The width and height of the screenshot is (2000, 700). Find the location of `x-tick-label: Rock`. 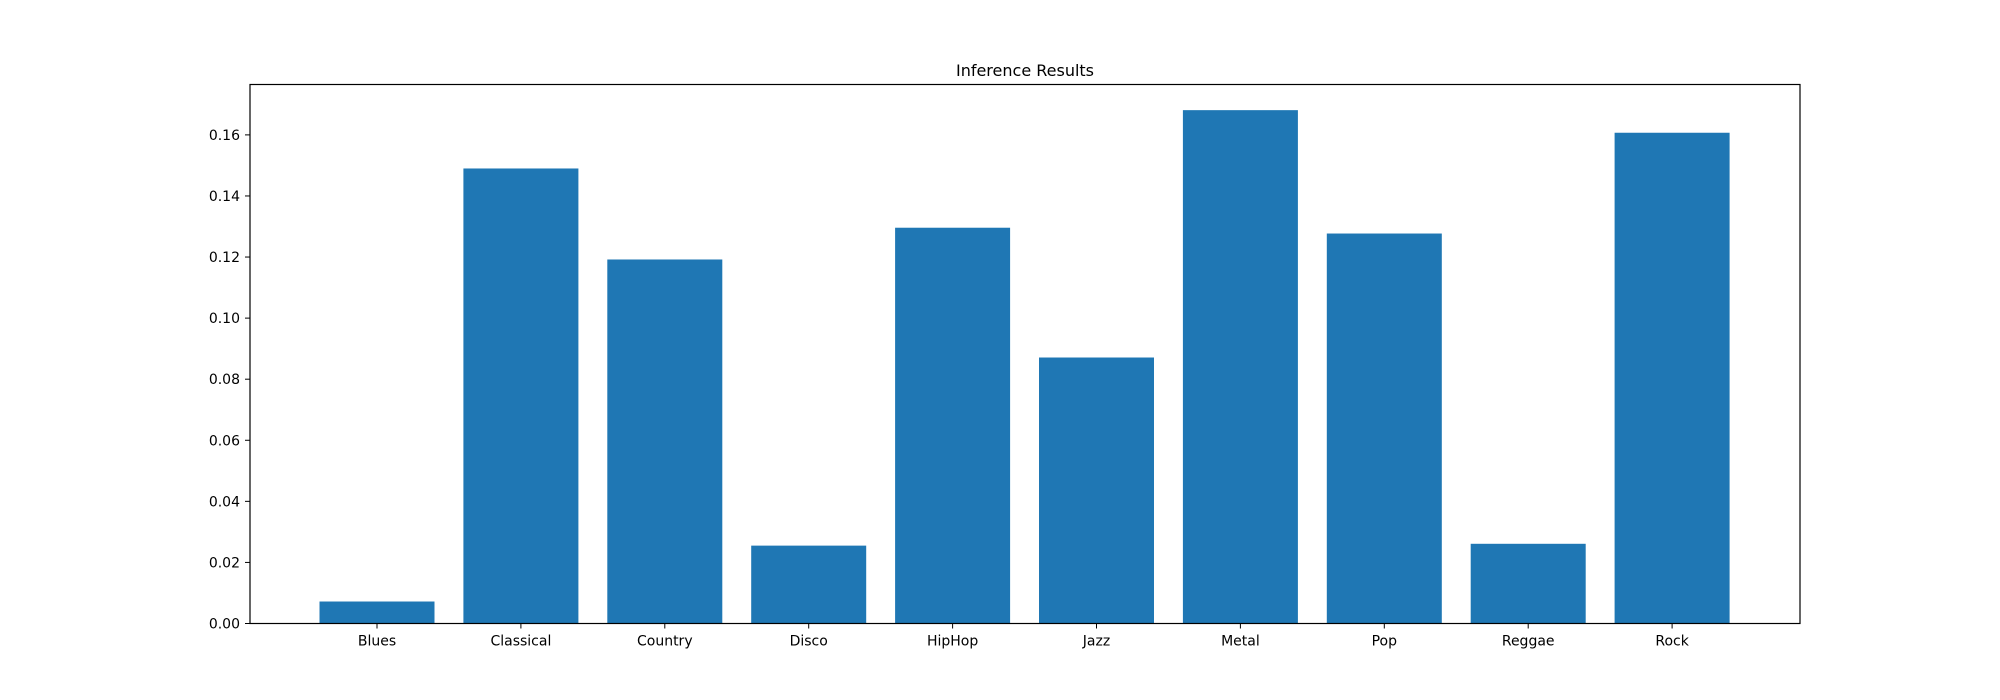

x-tick-label: Rock is located at coordinates (1672, 642).